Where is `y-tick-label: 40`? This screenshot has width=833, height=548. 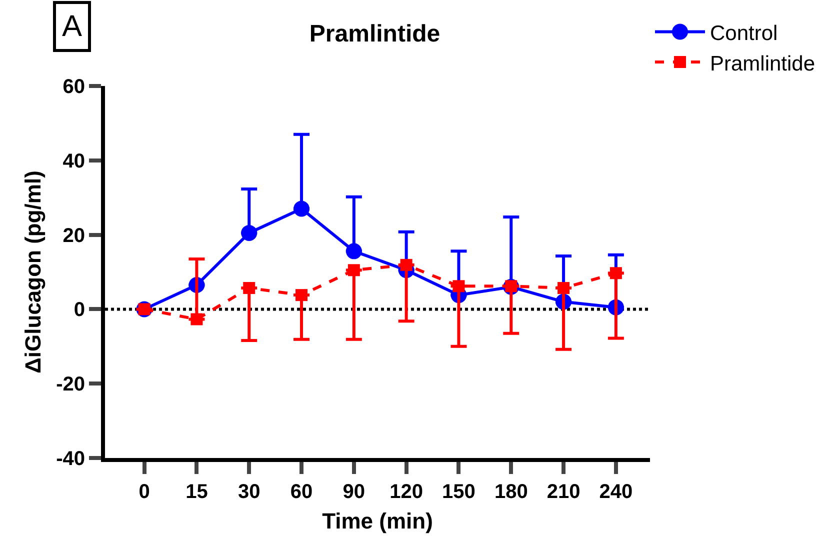
y-tick-label: 40 is located at coordinates (73, 161).